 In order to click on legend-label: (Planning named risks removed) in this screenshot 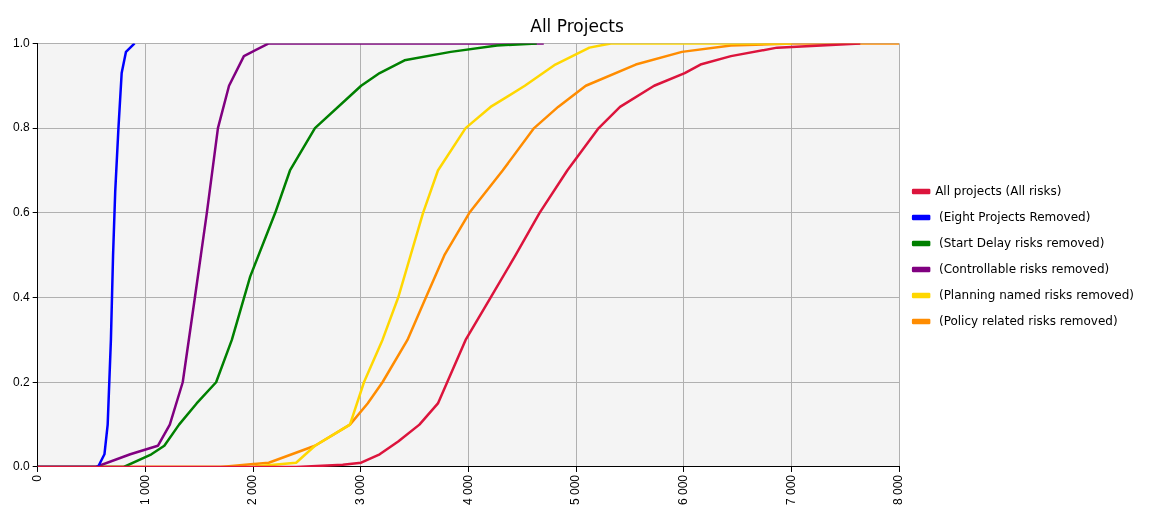, I will do `click(1035, 294)`.